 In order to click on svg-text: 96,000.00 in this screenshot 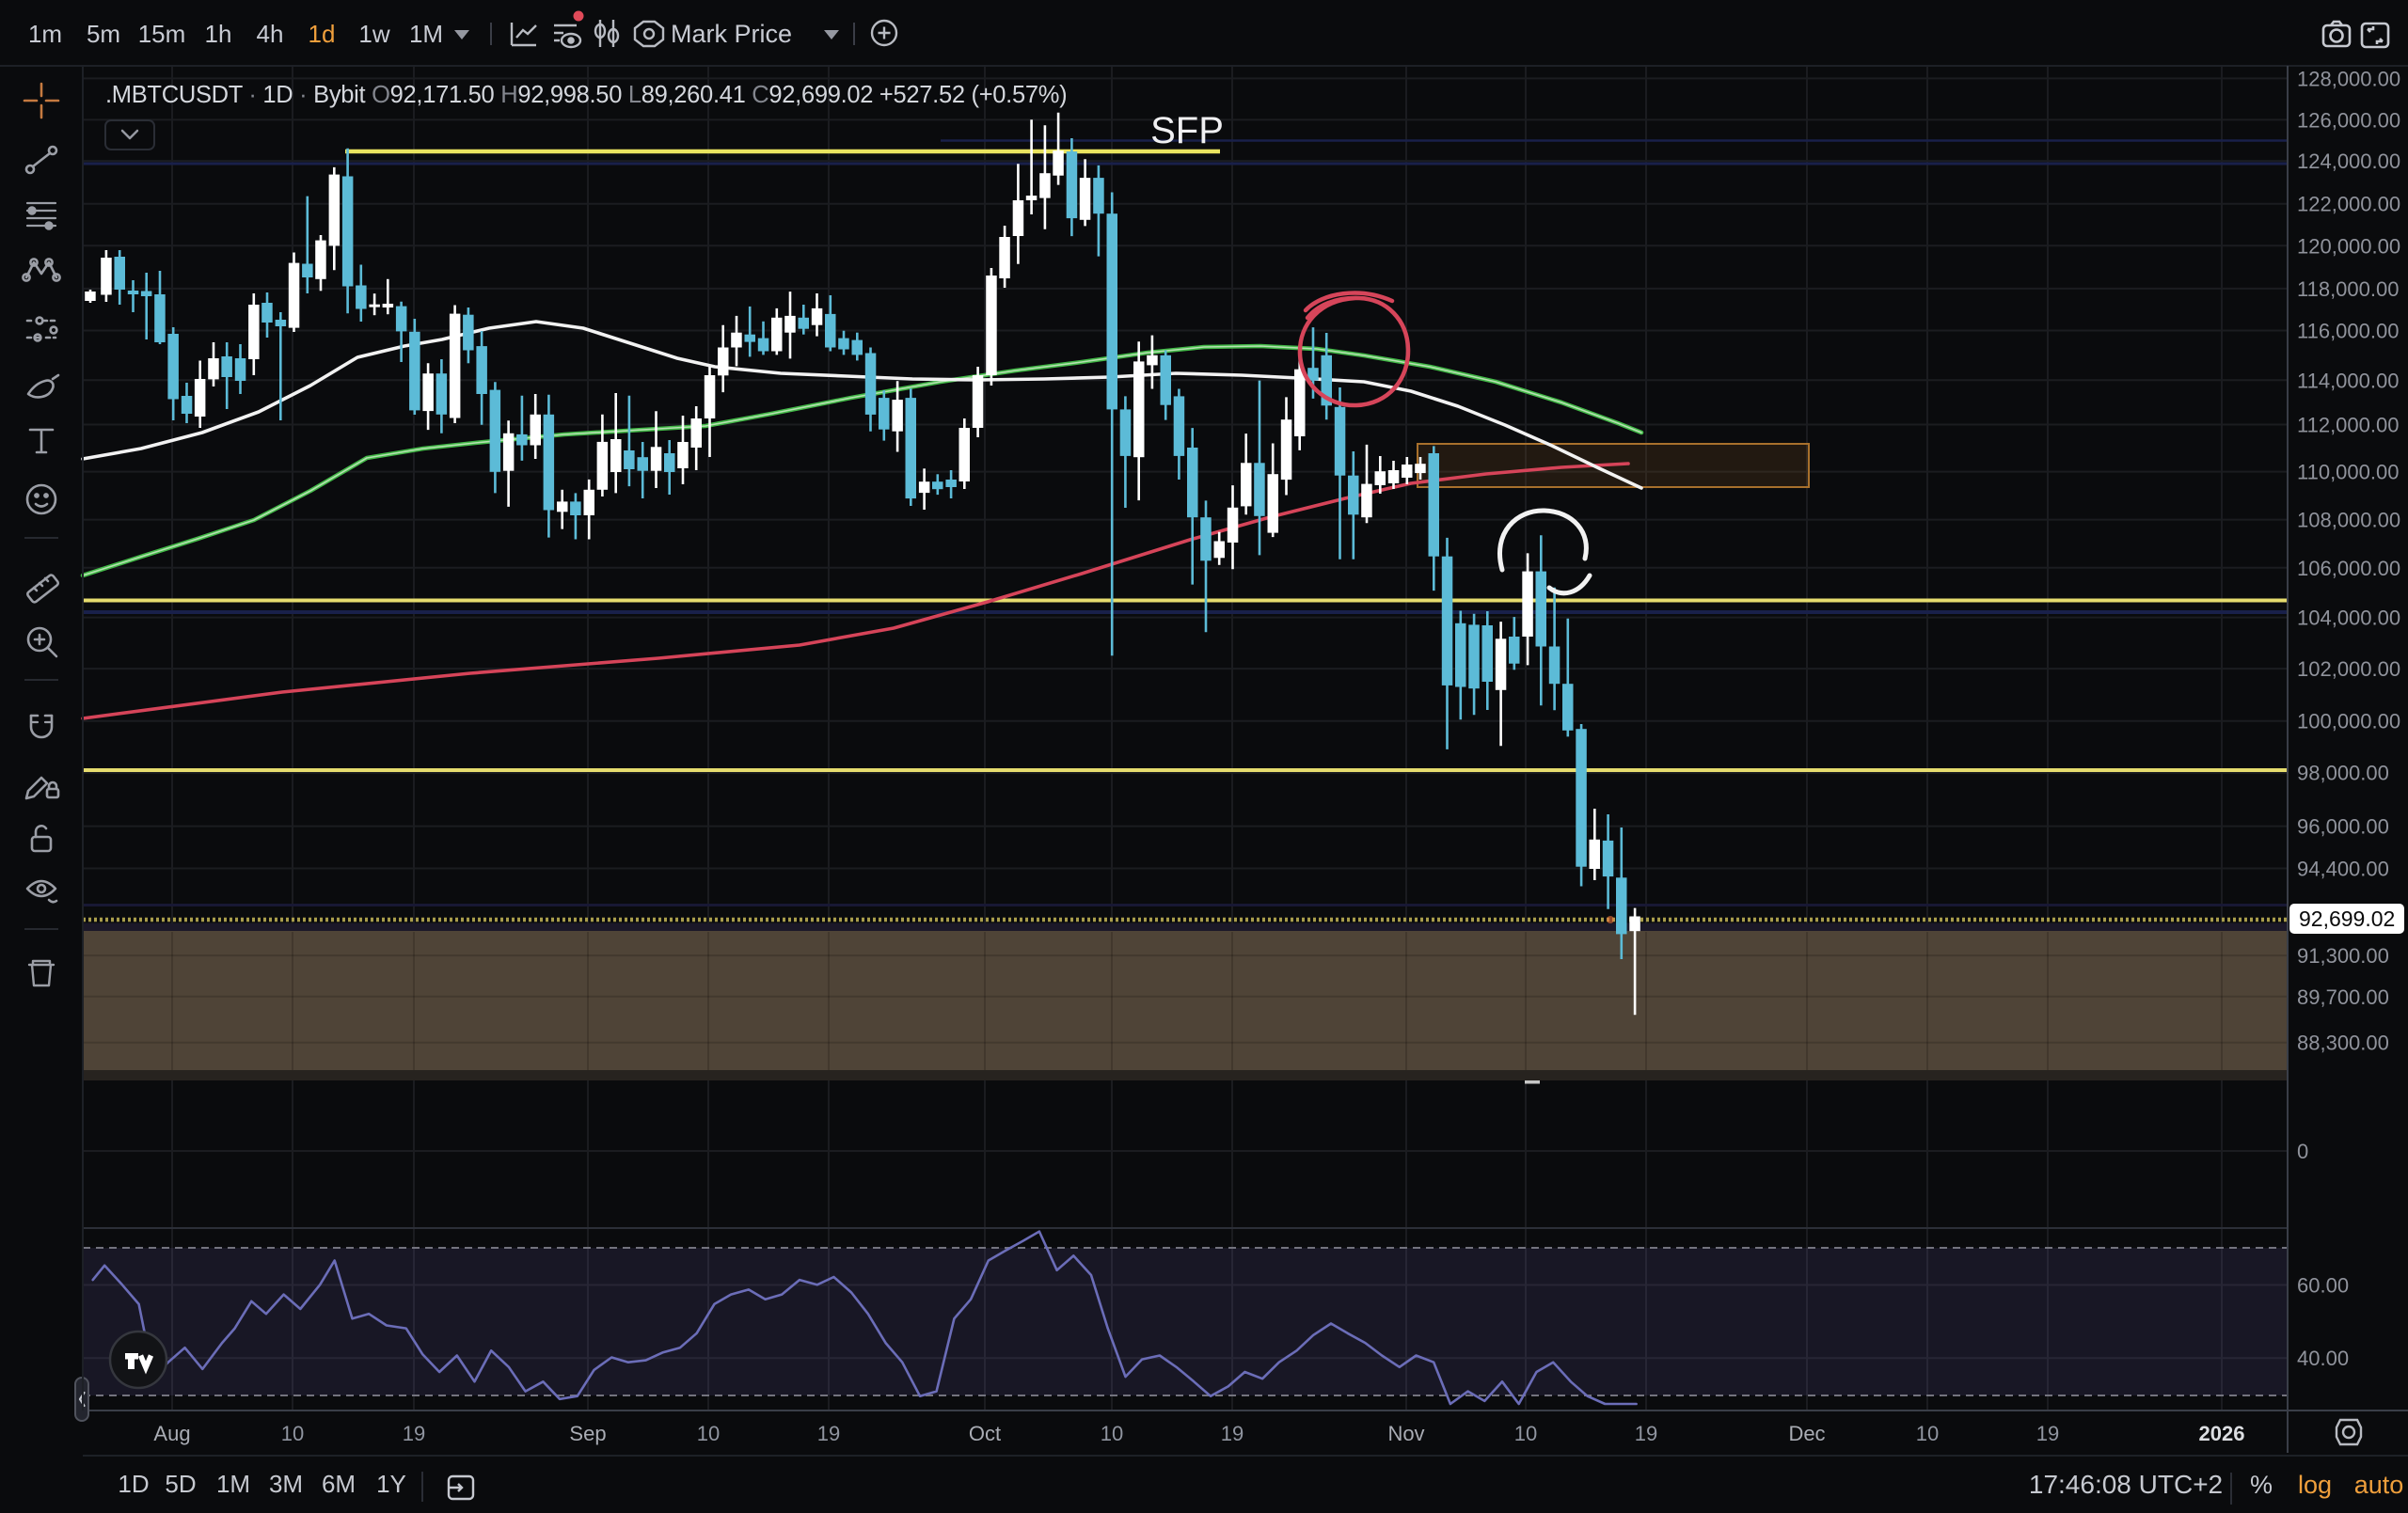, I will do `click(2343, 827)`.